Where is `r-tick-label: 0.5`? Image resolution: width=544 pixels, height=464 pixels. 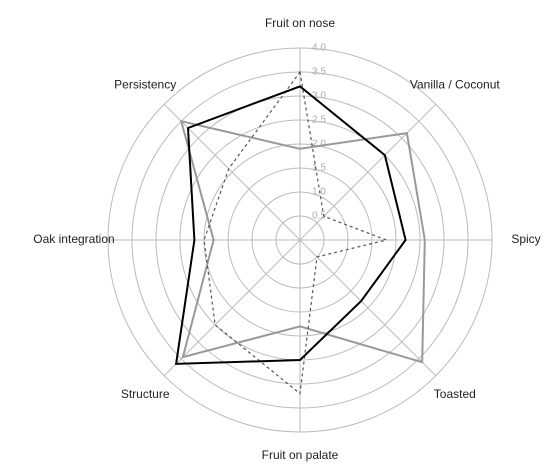
r-tick-label: 0.5 is located at coordinates (319, 216).